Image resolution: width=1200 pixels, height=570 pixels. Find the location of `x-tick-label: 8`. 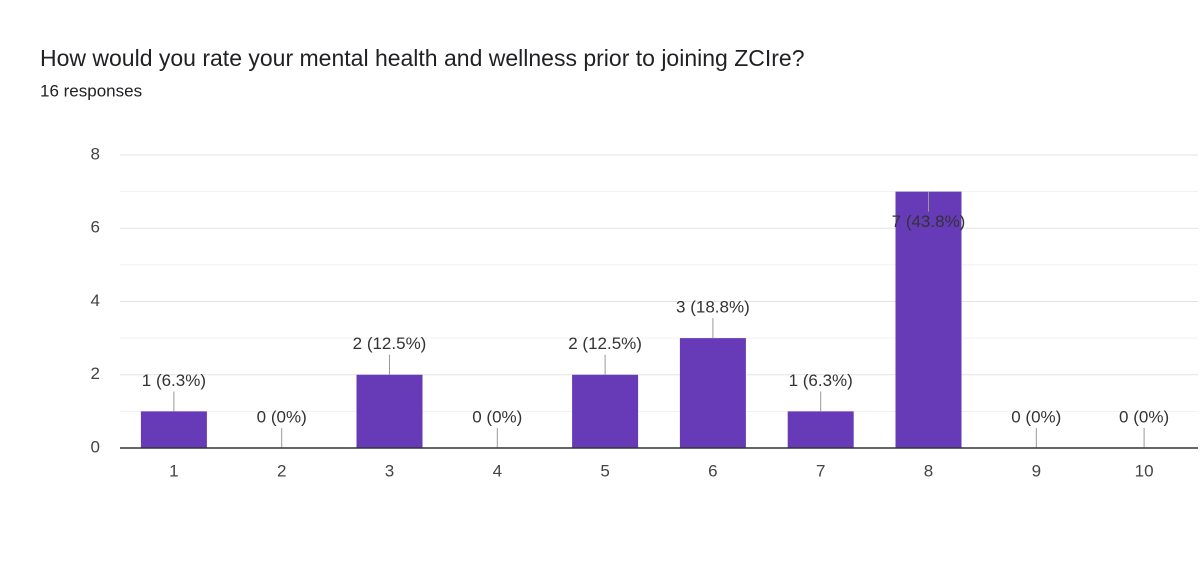

x-tick-label: 8 is located at coordinates (928, 470).